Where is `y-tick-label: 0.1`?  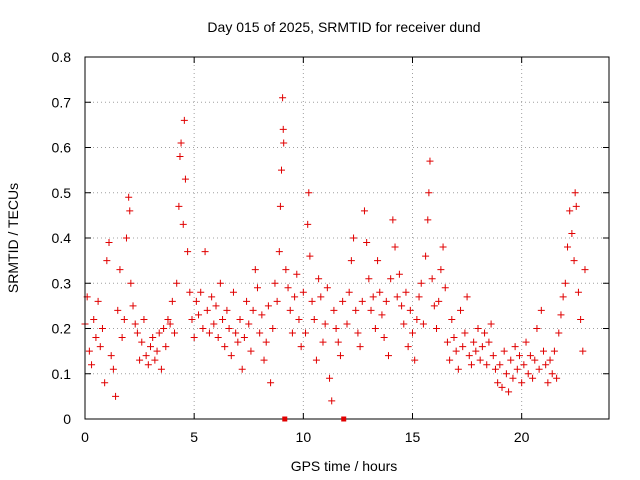 y-tick-label: 0.1 is located at coordinates (62, 374).